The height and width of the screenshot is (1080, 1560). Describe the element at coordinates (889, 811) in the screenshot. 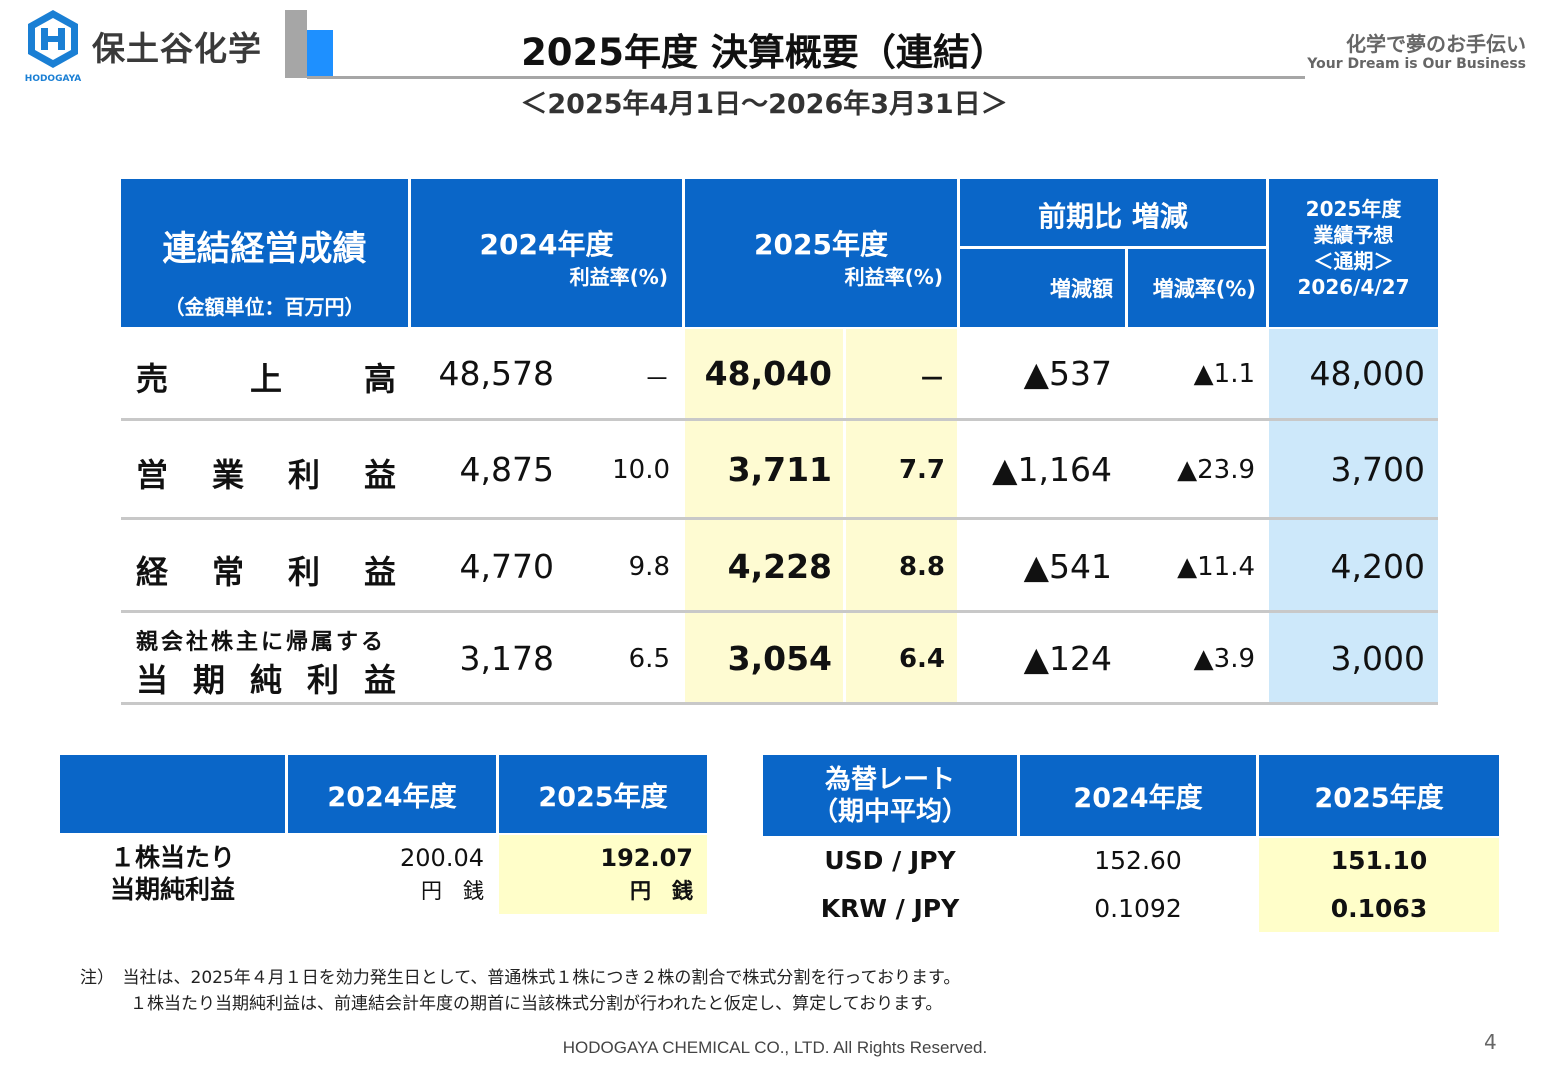

I see `fx-header-line2: （期中平均）` at that location.